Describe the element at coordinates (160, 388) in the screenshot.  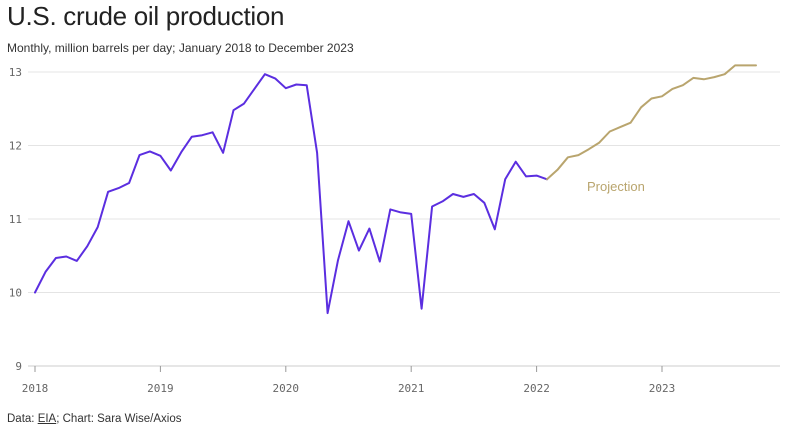
I see `x-tick-label: 2019` at that location.